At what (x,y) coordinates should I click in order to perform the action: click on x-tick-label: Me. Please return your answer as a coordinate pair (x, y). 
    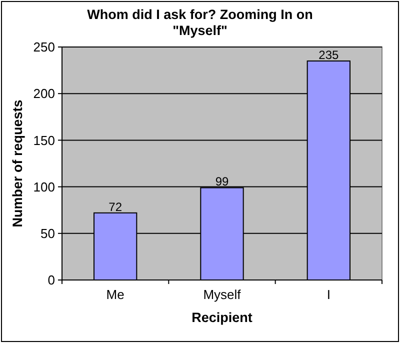
    Looking at the image, I should click on (115, 294).